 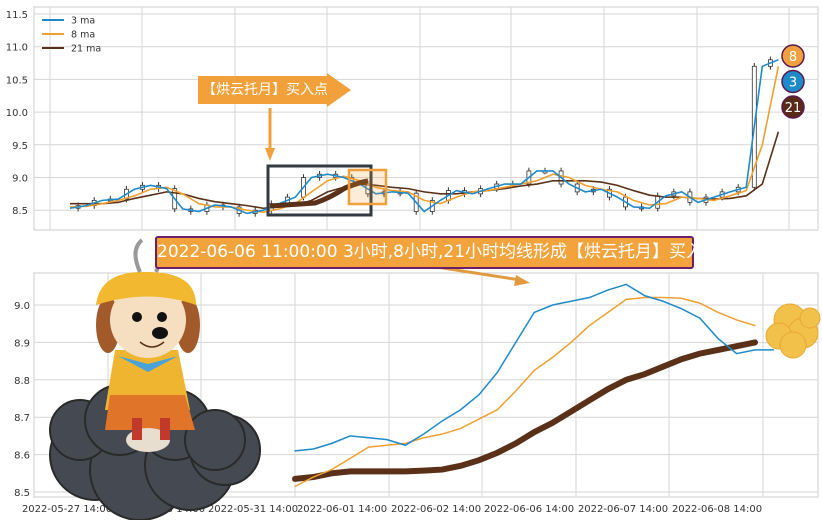 I want to click on signal-highlight-box, so click(x=319, y=190).